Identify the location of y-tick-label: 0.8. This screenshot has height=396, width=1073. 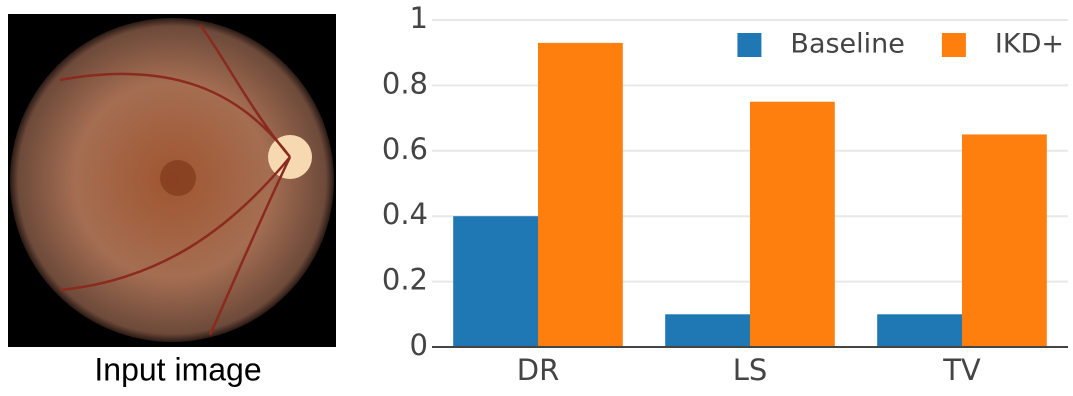
(405, 83).